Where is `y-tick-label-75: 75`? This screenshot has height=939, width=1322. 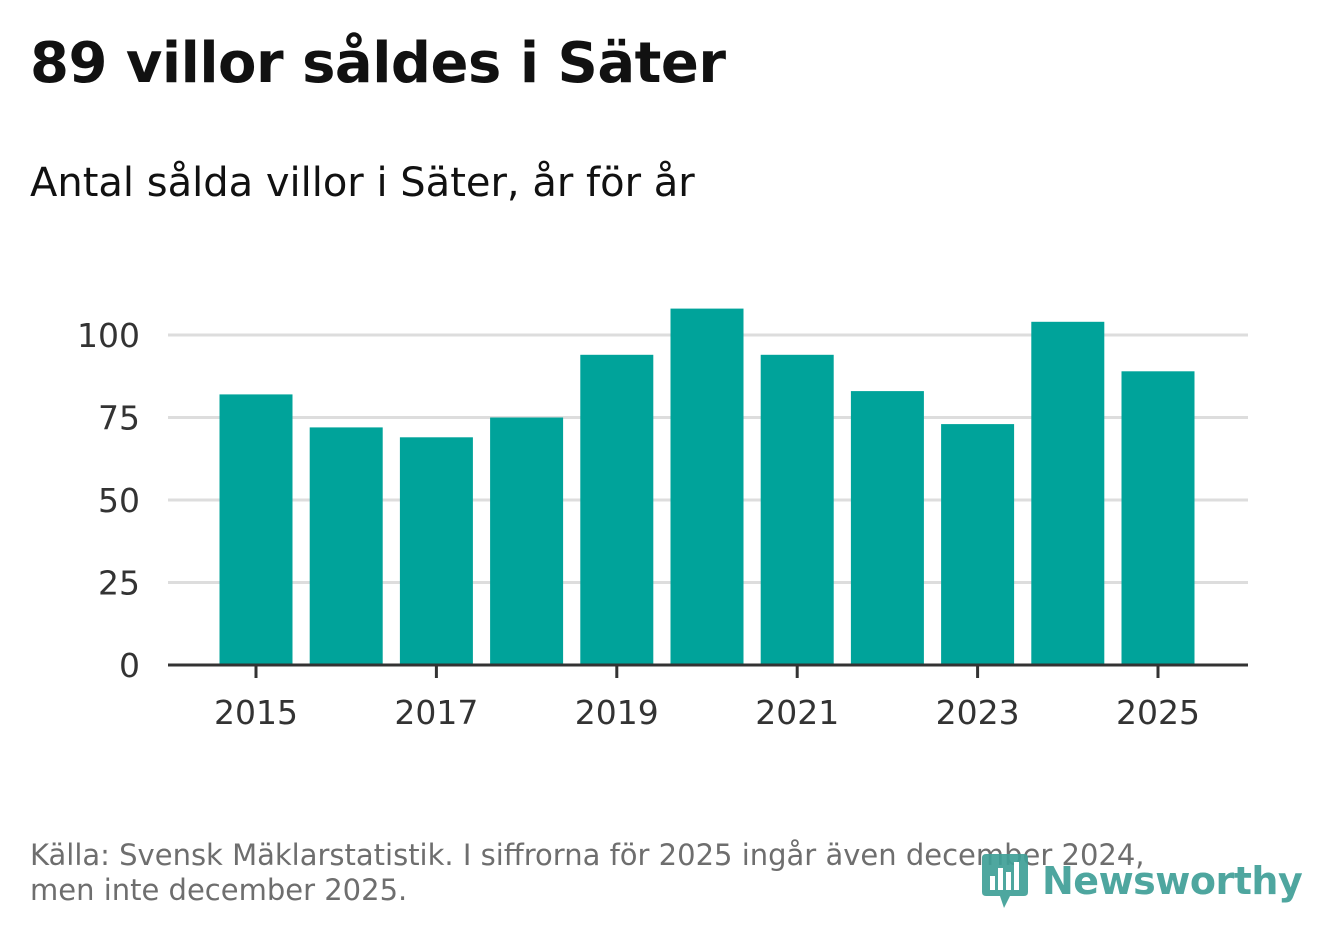
y-tick-label-75: 75 is located at coordinates (119, 418).